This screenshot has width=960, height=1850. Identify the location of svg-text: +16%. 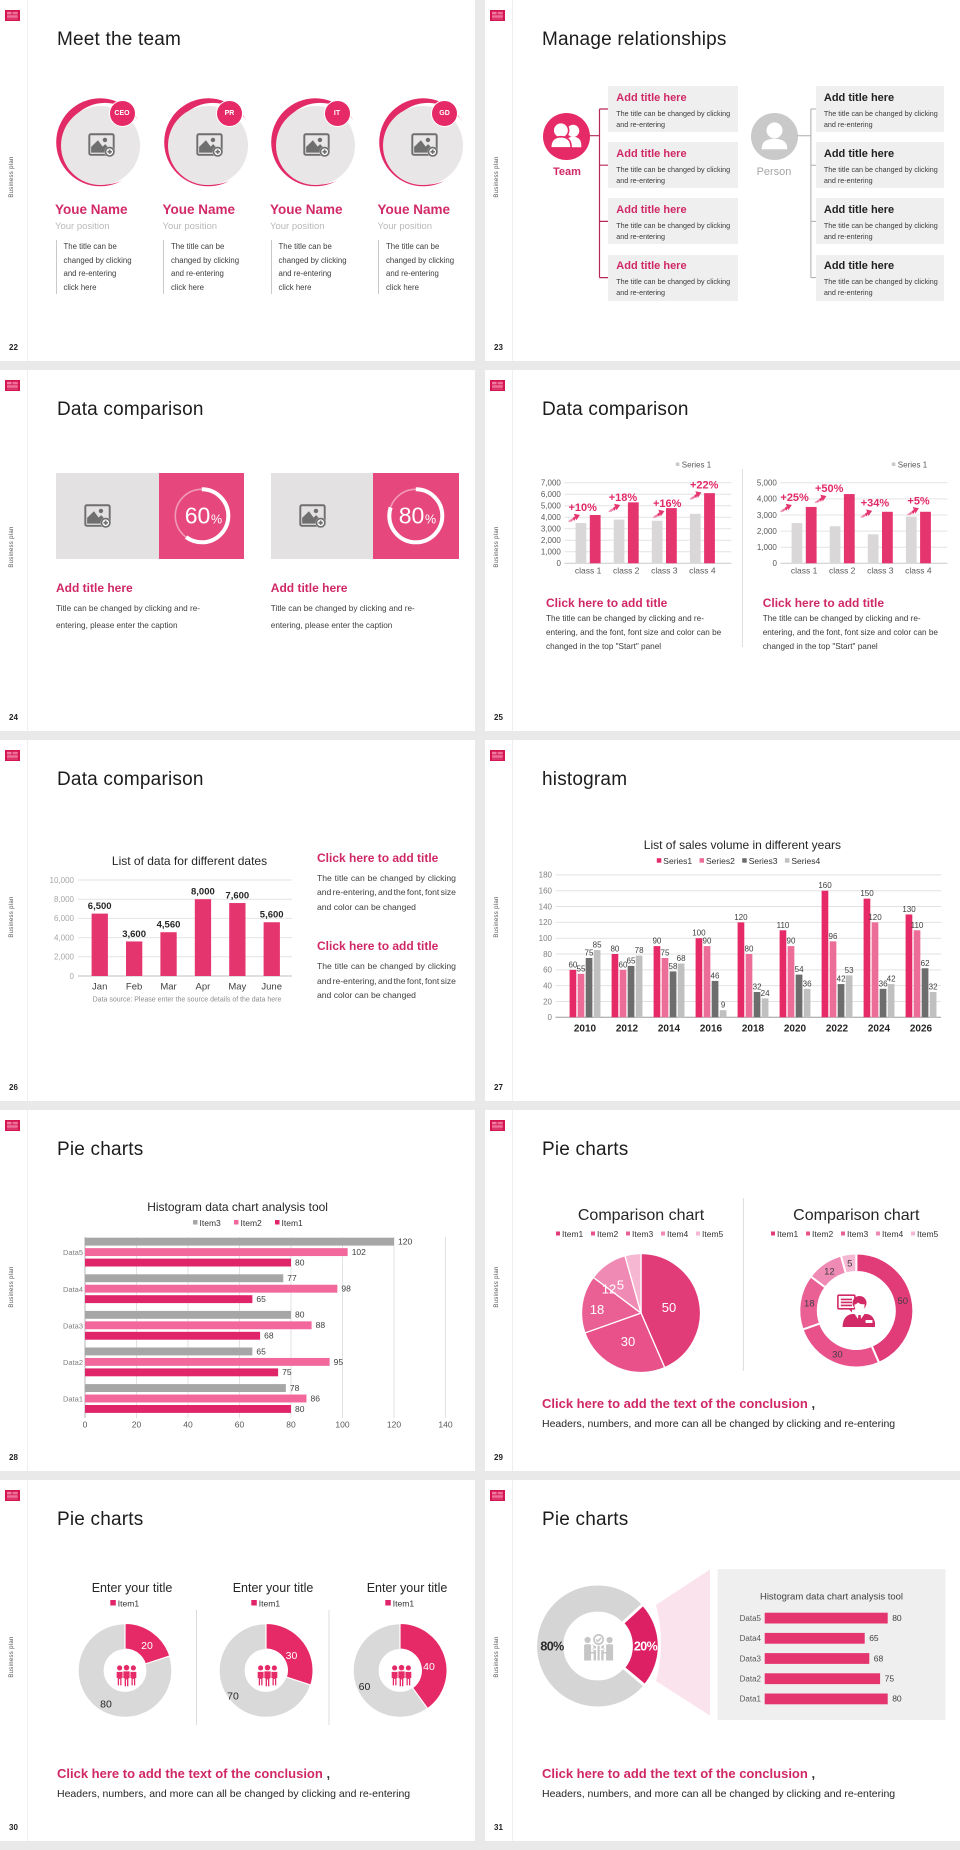
(667, 504).